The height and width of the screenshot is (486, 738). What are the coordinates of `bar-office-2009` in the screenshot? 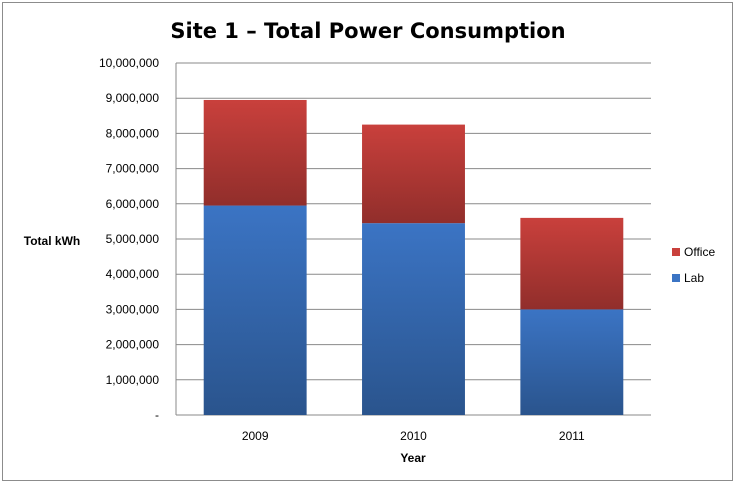 It's located at (255, 152).